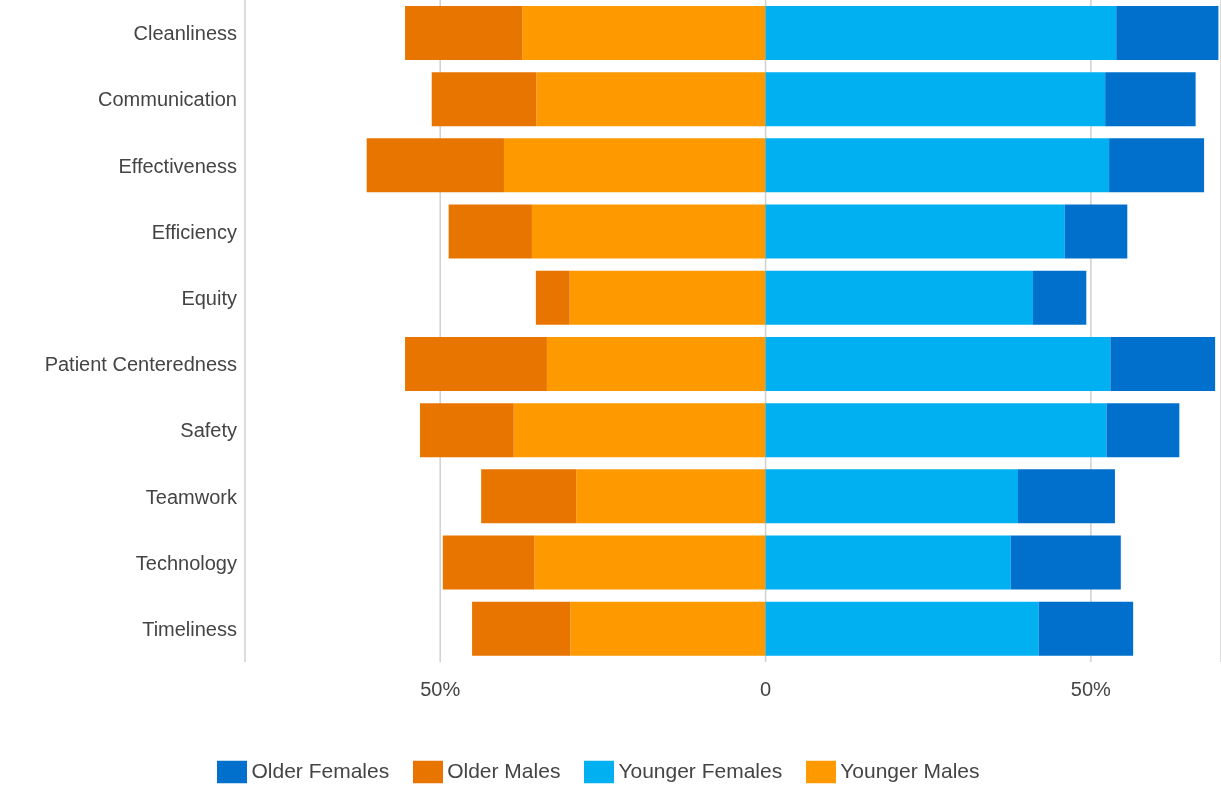 The image size is (1221, 791). Describe the element at coordinates (185, 33) in the screenshot. I see `y-tick-label: Cleanliness` at that location.